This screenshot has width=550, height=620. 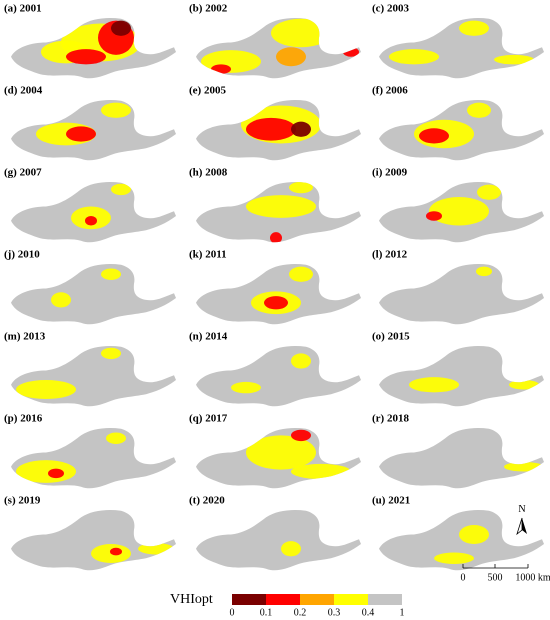 I want to click on panel-label: (a) 2001, so click(x=23, y=9).